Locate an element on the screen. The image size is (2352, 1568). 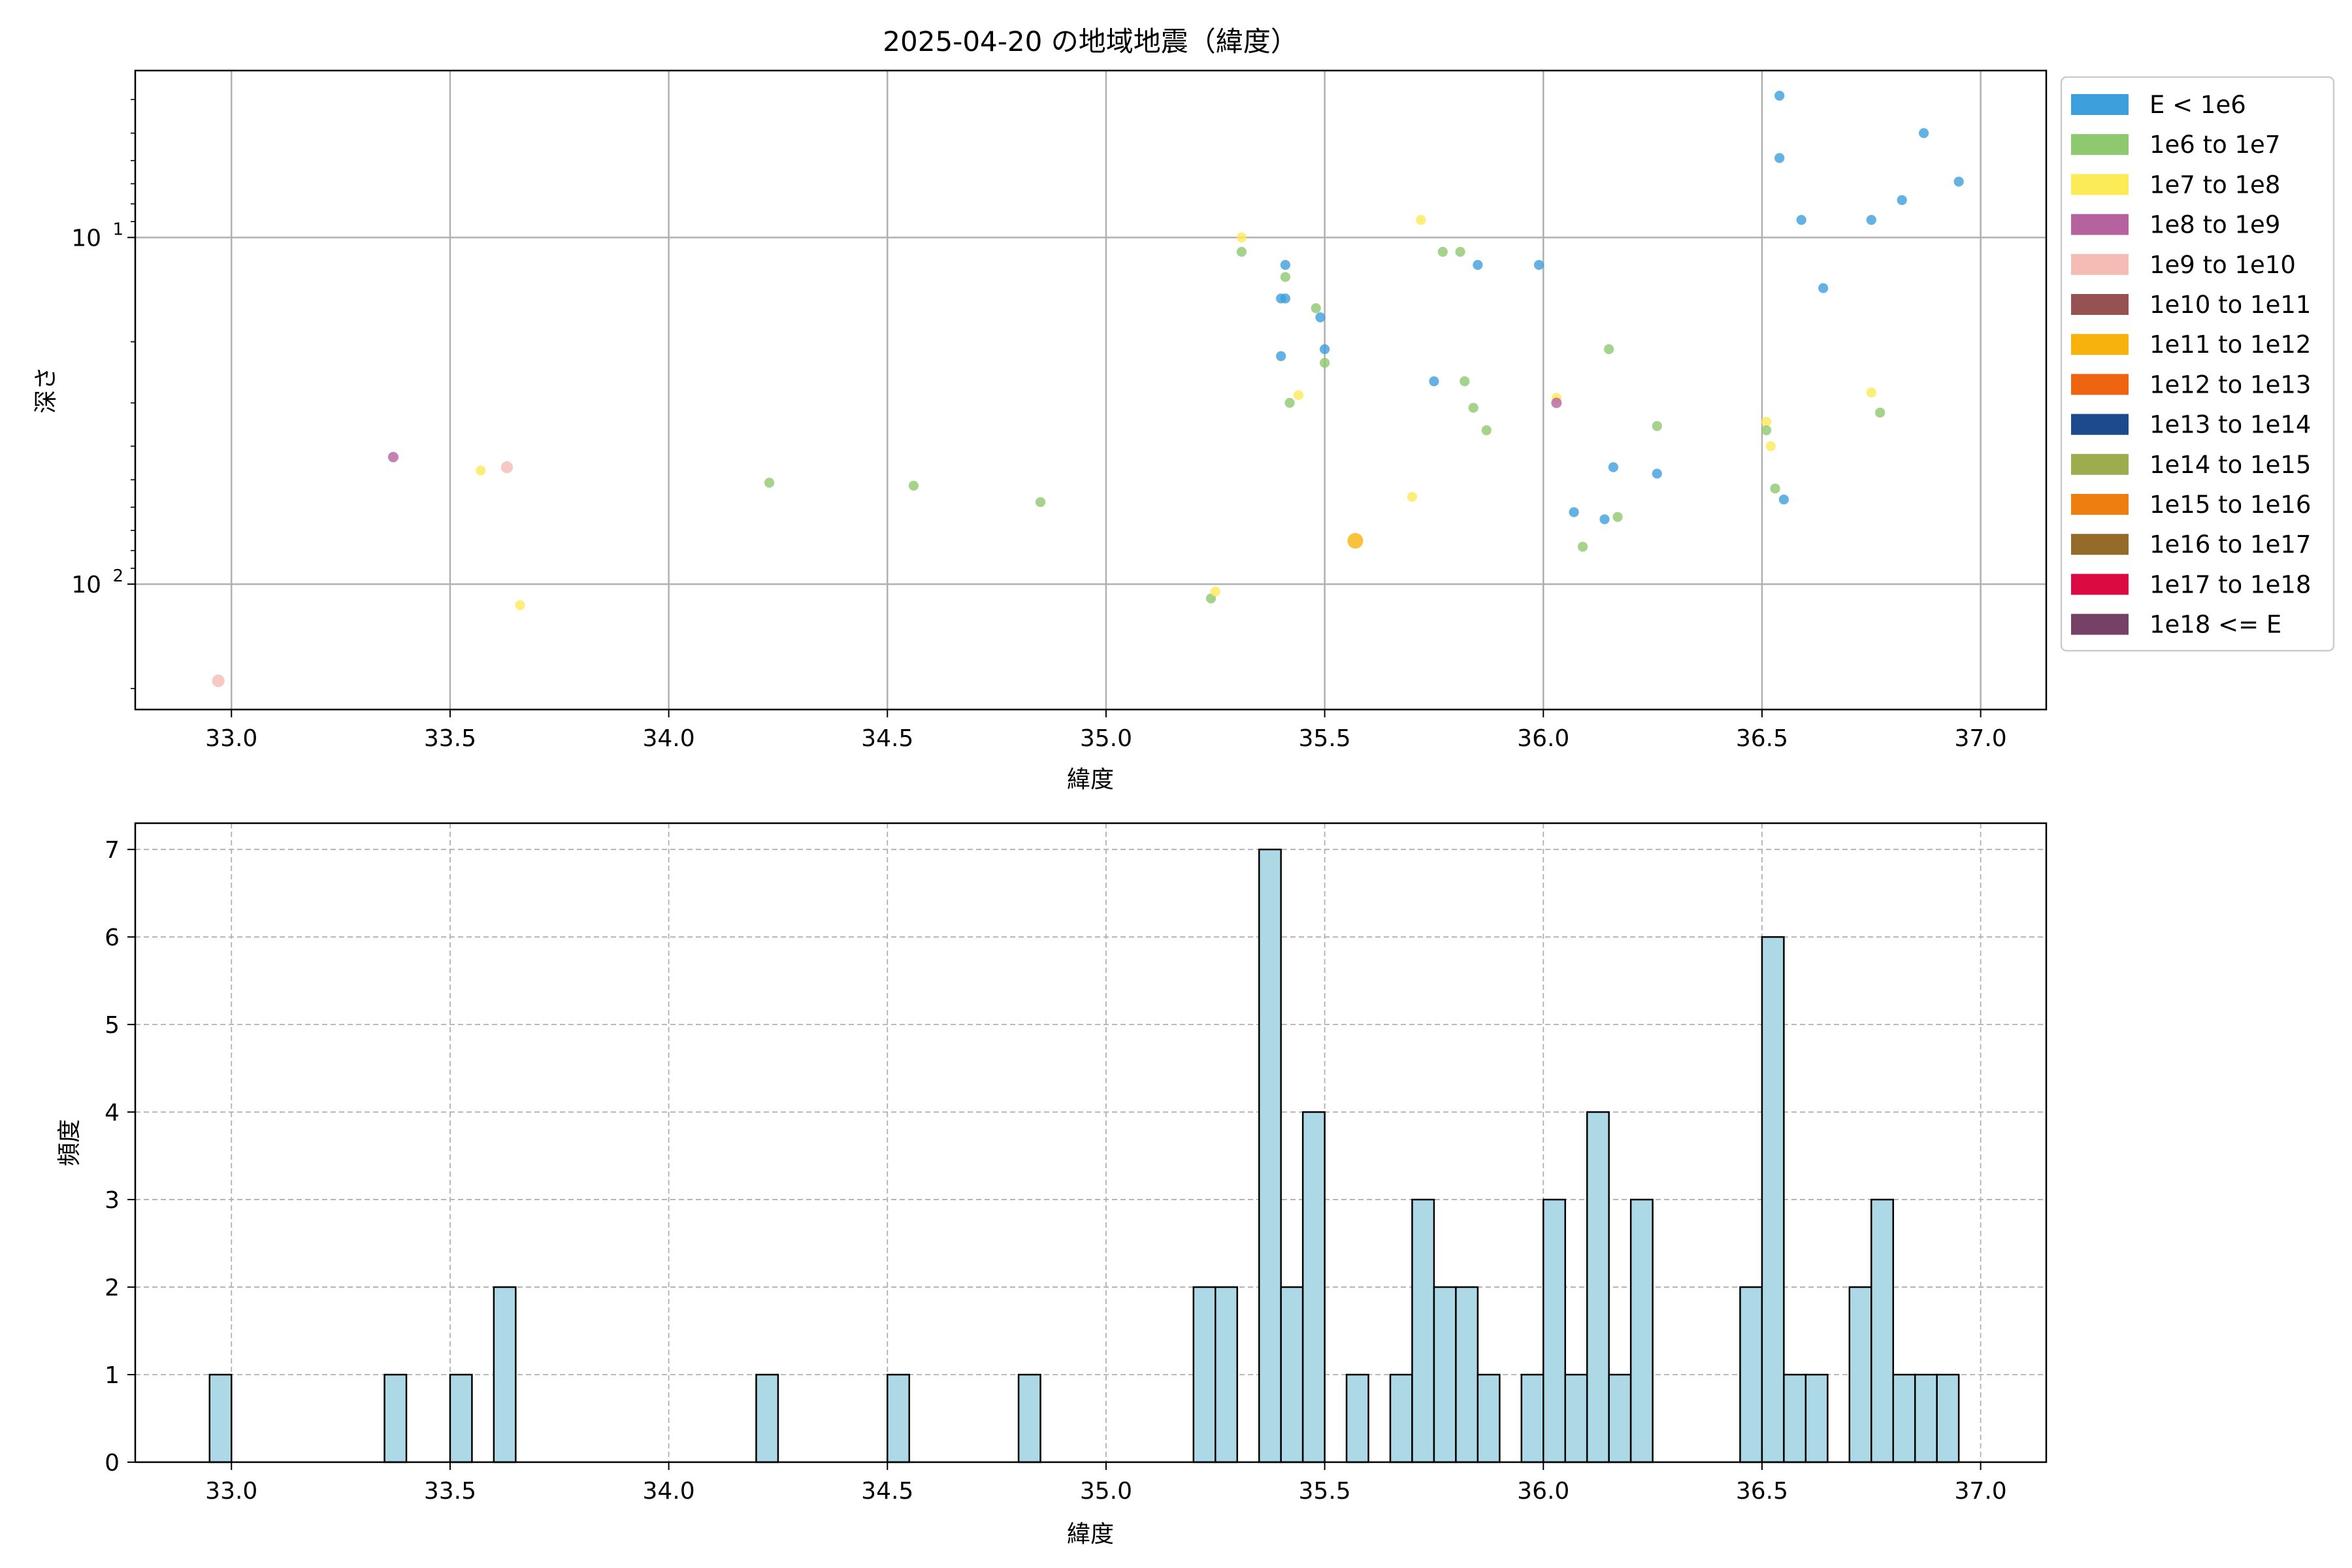
legend-label: 1e6 to 1e7 is located at coordinates (2214, 145).